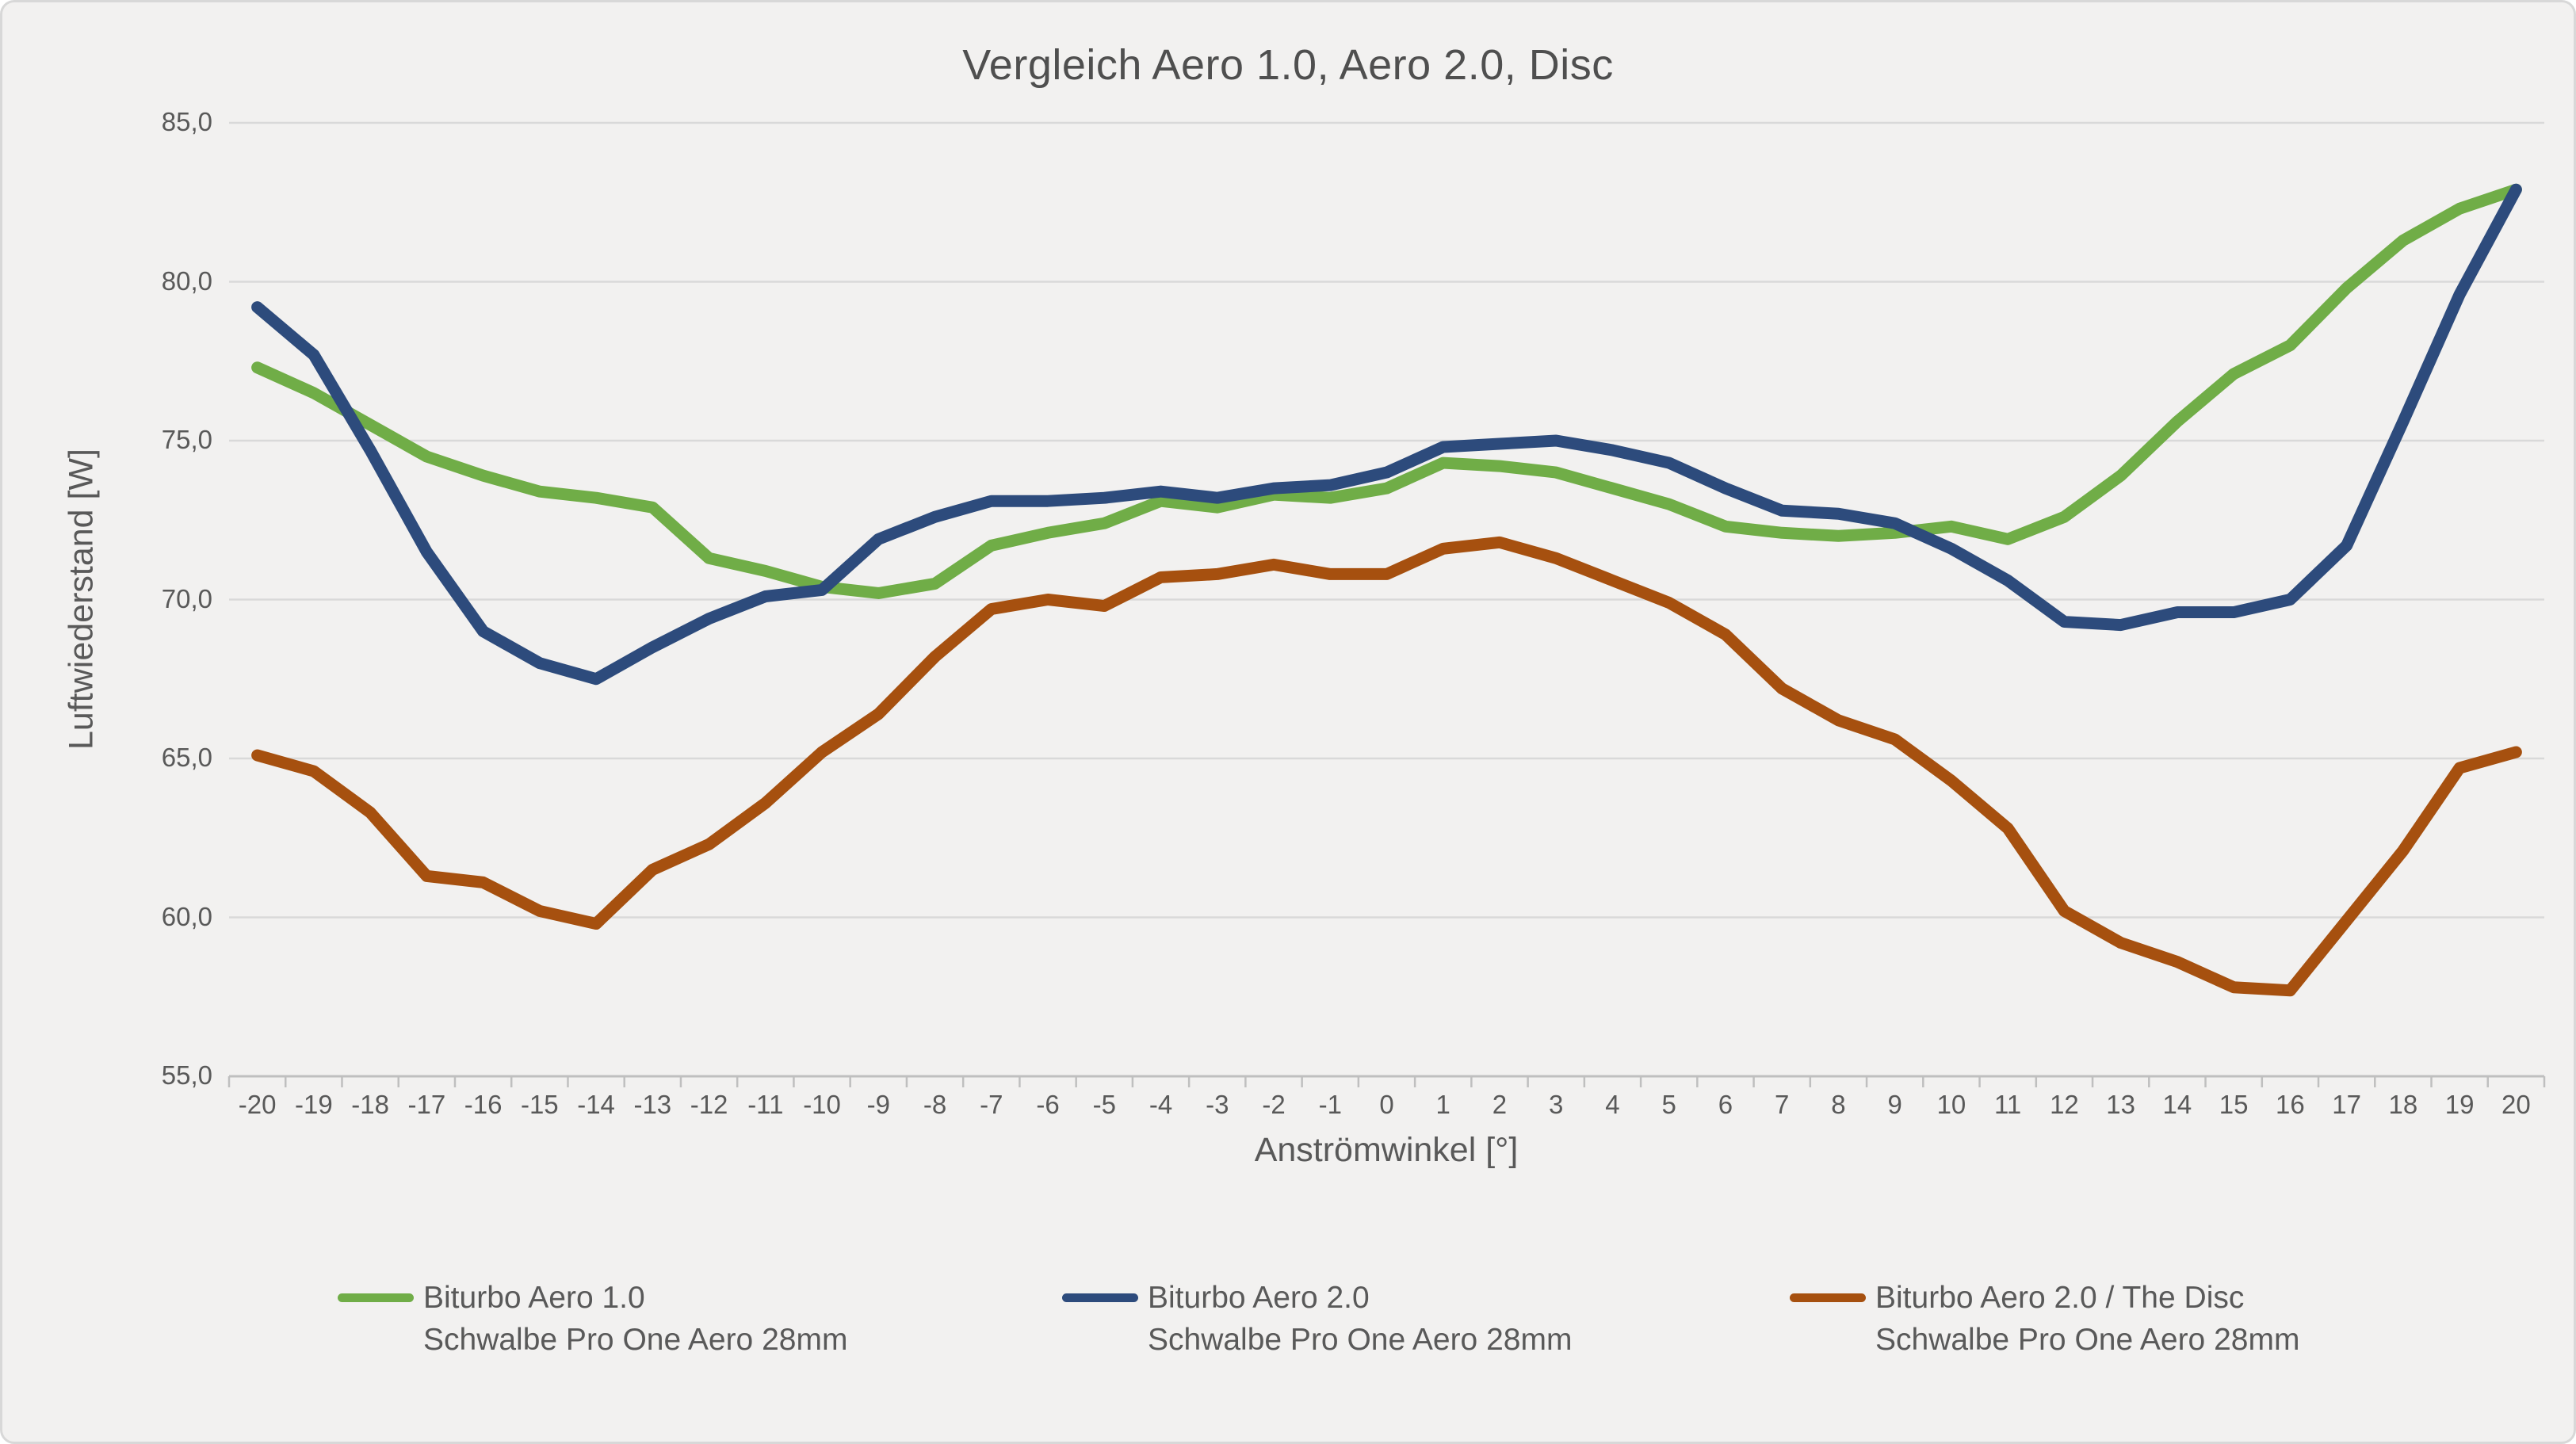 Image resolution: width=2576 pixels, height=1444 pixels. Describe the element at coordinates (991, 1104) in the screenshot. I see `x-tick-label: -7` at that location.